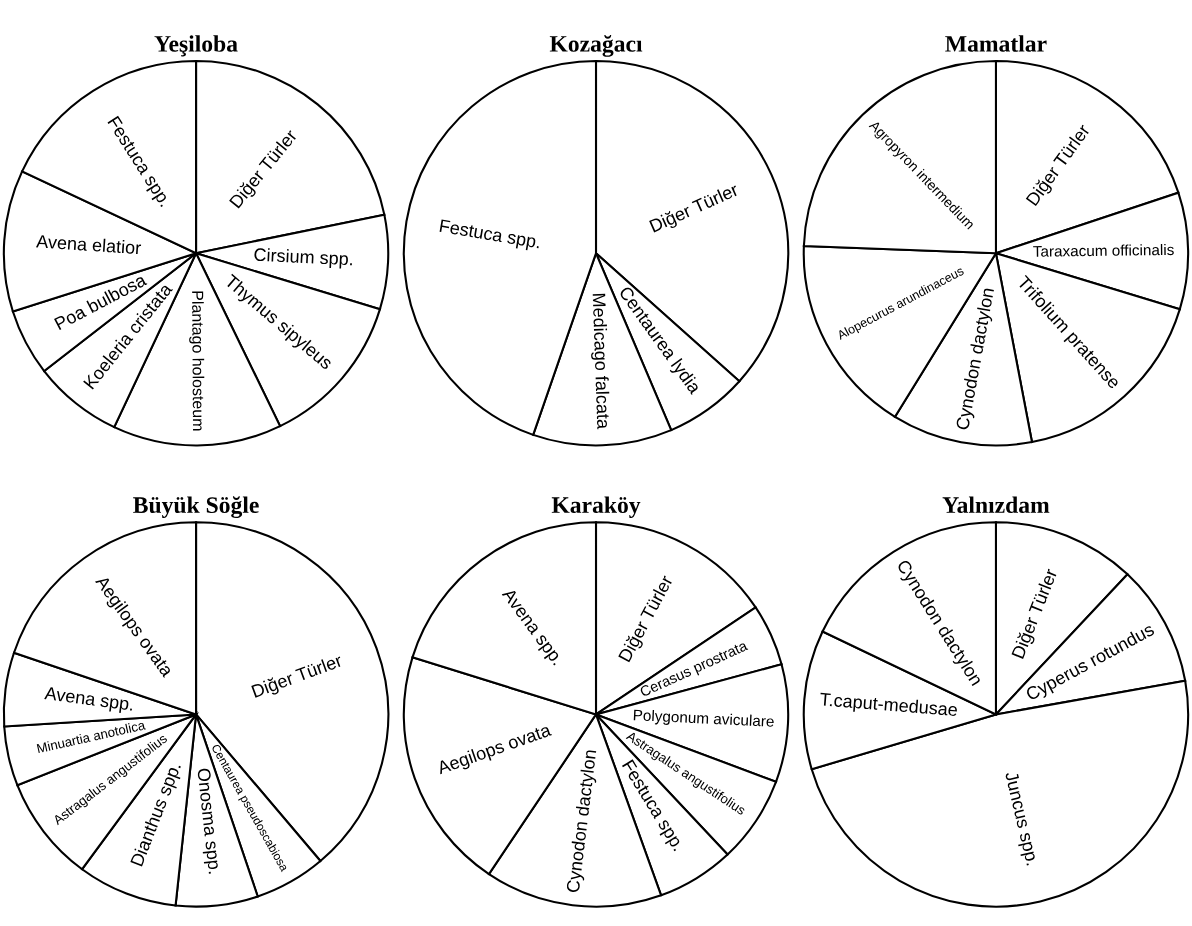 The height and width of the screenshot is (926, 1192). Describe the element at coordinates (704, 719) in the screenshot. I see `slice-label: Polygonum aviculare` at that location.